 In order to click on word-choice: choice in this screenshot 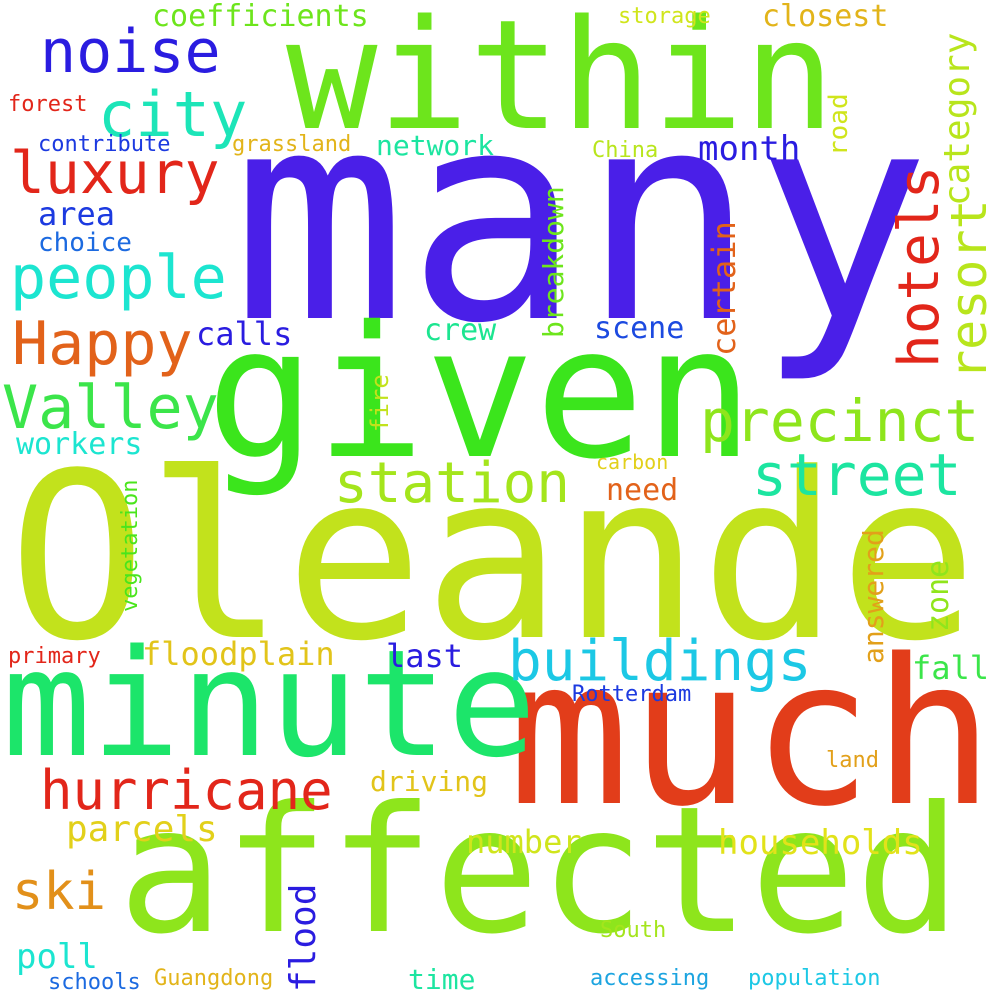, I will do `click(85, 243)`.